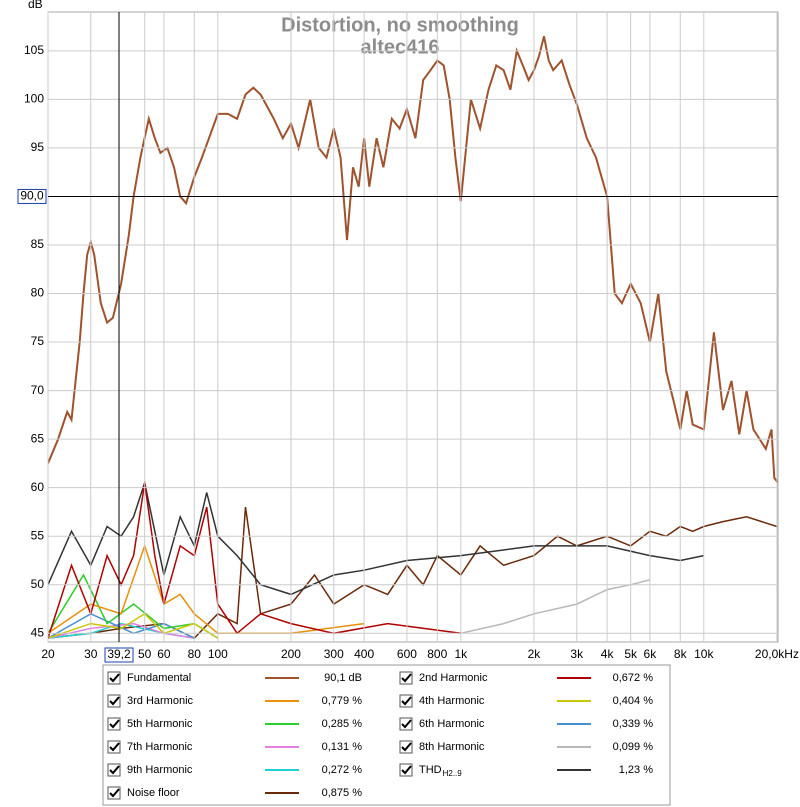 The height and width of the screenshot is (807, 800). What do you see at coordinates (535, 654) in the screenshot?
I see `x-tick-label: 2k` at bounding box center [535, 654].